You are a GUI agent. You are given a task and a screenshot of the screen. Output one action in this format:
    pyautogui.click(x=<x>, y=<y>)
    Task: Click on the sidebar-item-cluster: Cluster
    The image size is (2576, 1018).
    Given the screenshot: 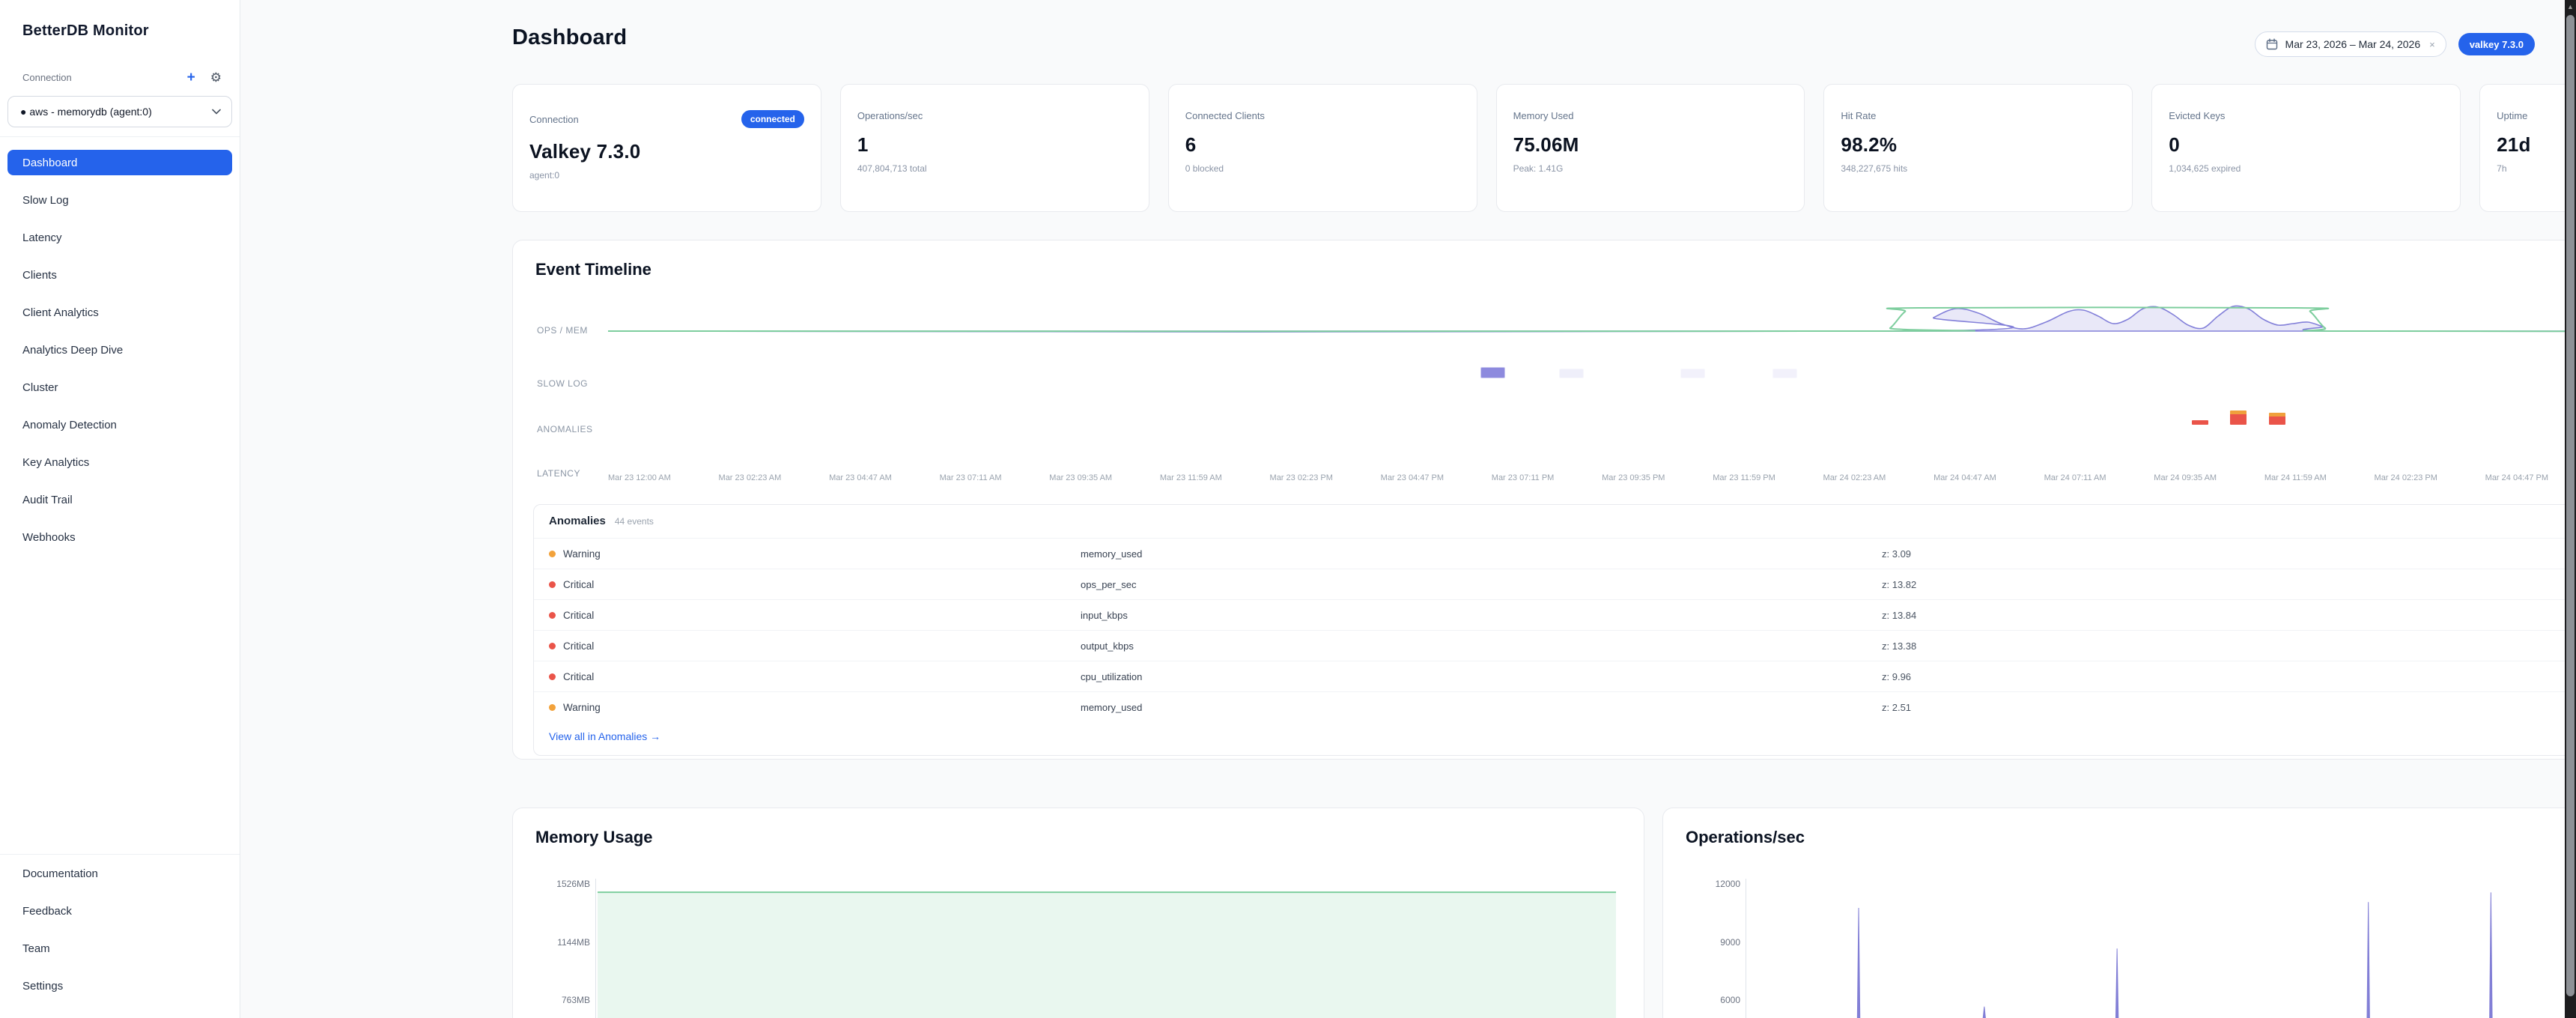 What is the action you would take?
    pyautogui.click(x=40, y=387)
    